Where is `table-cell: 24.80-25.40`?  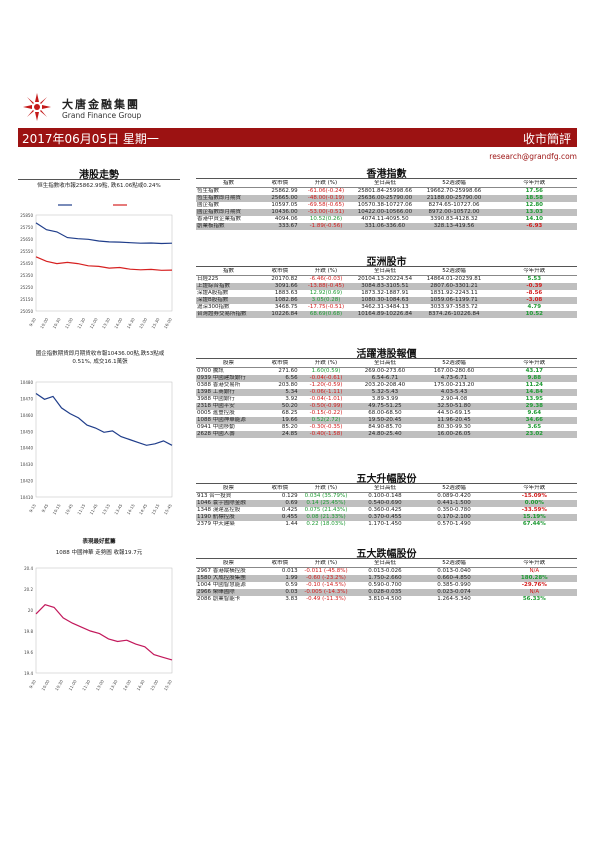 table-cell: 24.80-25.40 is located at coordinates (385, 434).